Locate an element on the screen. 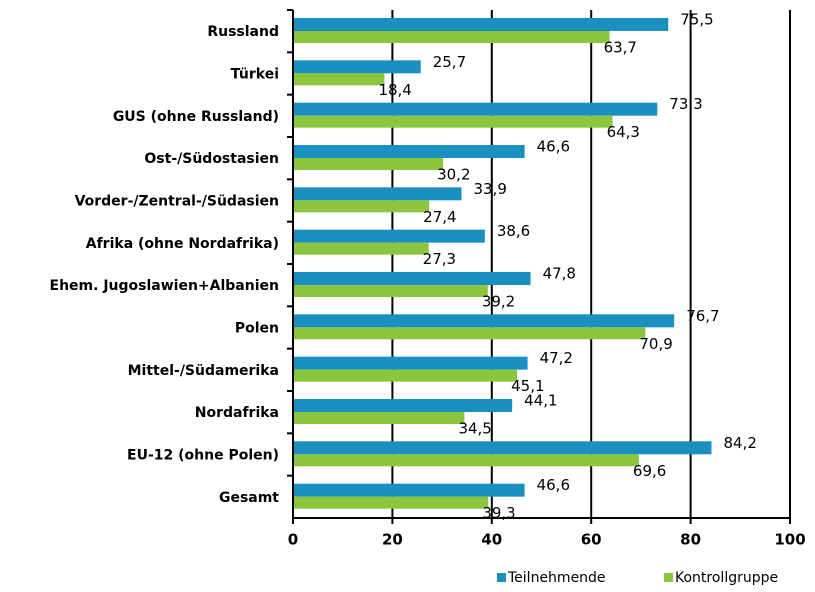 The image size is (815, 592). x-tick-label: 20 is located at coordinates (392, 540).